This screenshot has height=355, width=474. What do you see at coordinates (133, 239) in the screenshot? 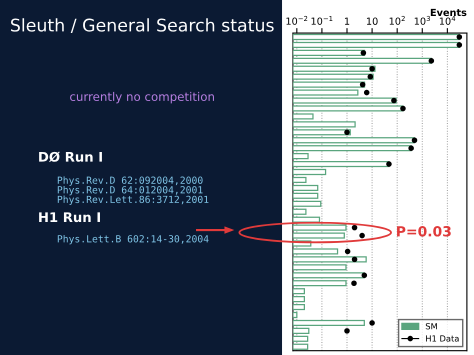
I see `text: Phys.Lett.B 602:14-30,2004` at bounding box center [133, 239].